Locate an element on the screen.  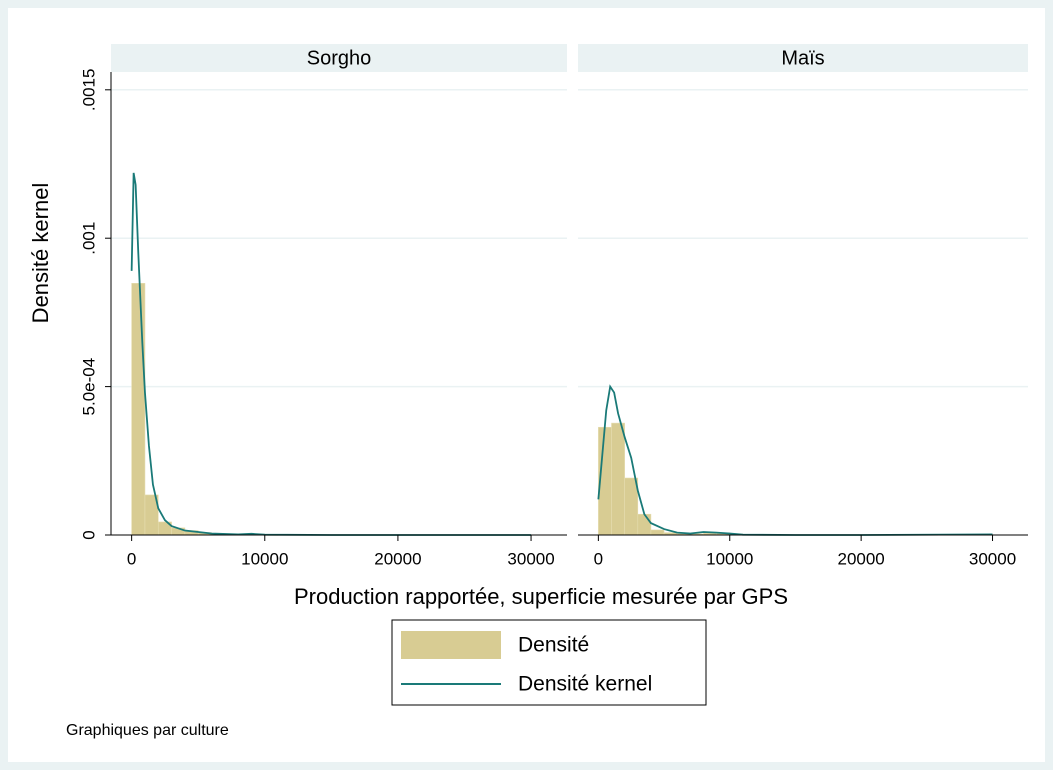
legend-label: Densité is located at coordinates (553, 645).